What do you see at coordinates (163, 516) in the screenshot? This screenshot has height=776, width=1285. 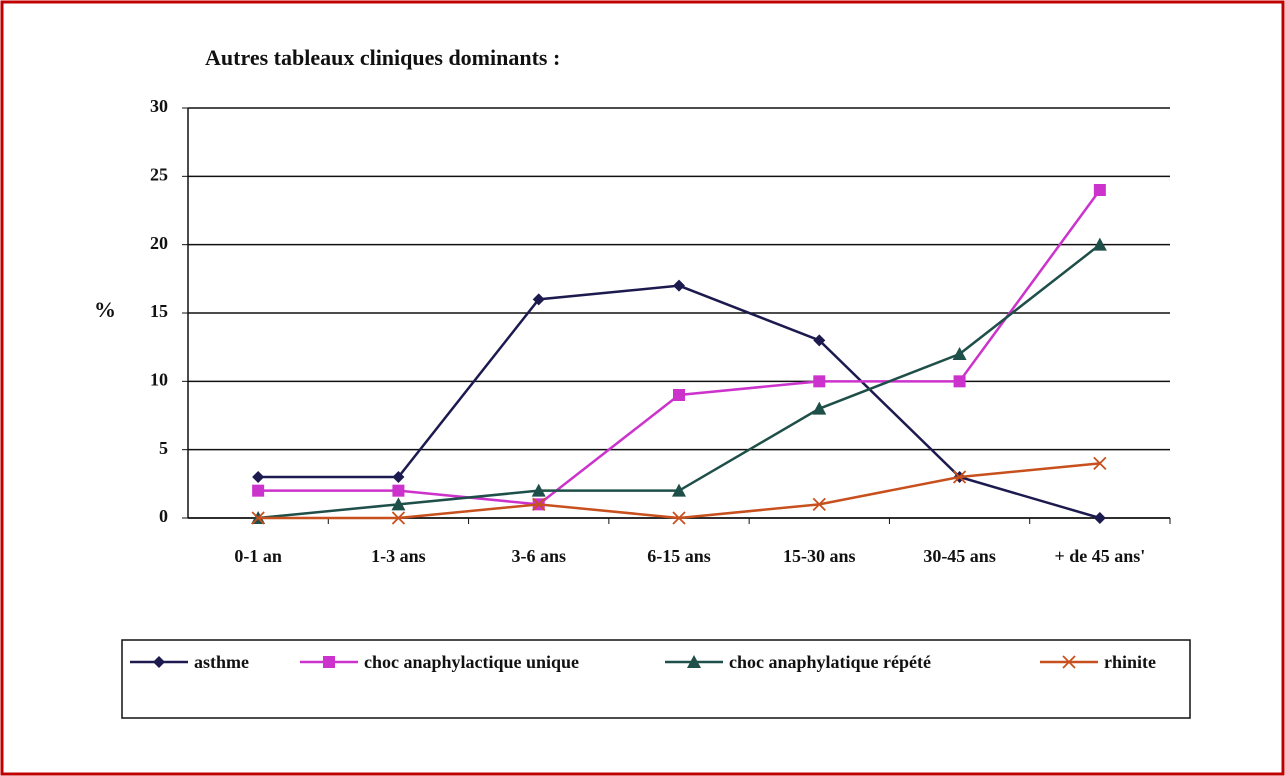 I see `y-tick-label: 0` at bounding box center [163, 516].